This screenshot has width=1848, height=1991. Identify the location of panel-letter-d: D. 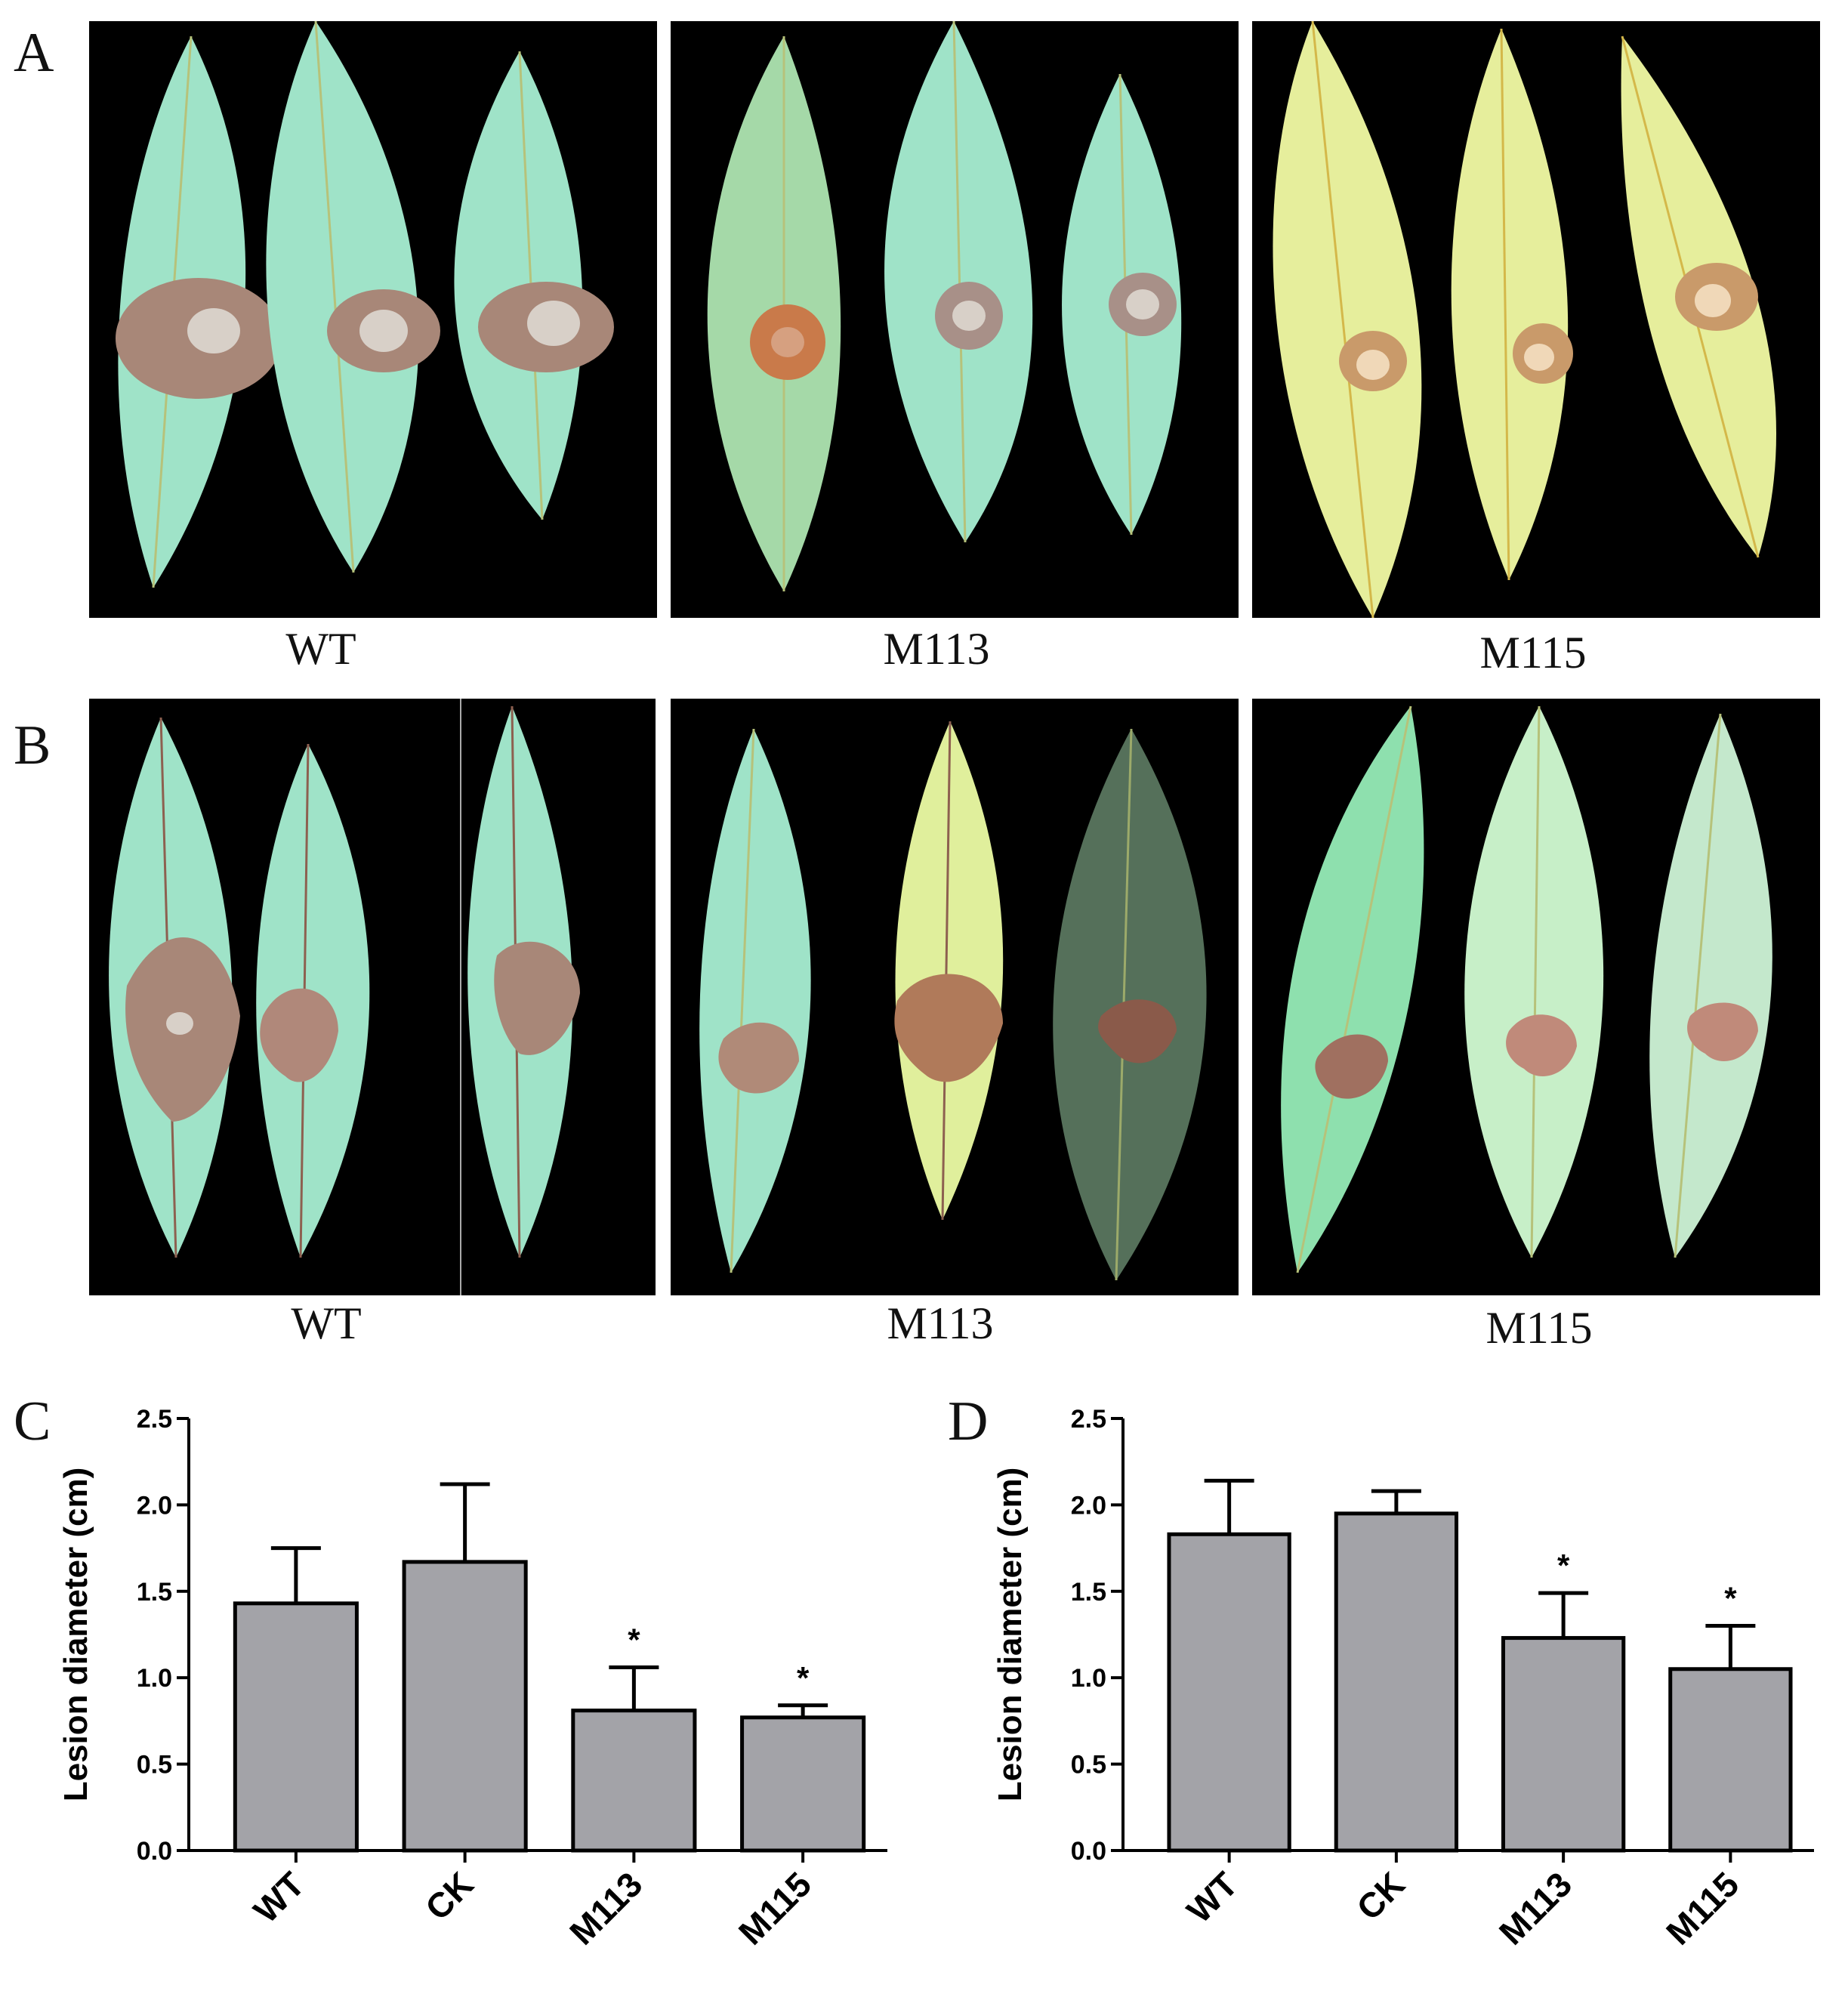
(968, 1421).